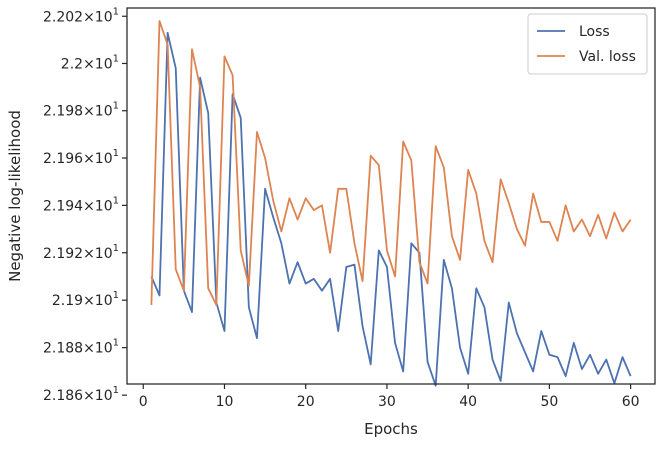 Image resolution: width=667 pixels, height=463 pixels. I want to click on y-tick-mantissa: 2.2, so click(72, 64).